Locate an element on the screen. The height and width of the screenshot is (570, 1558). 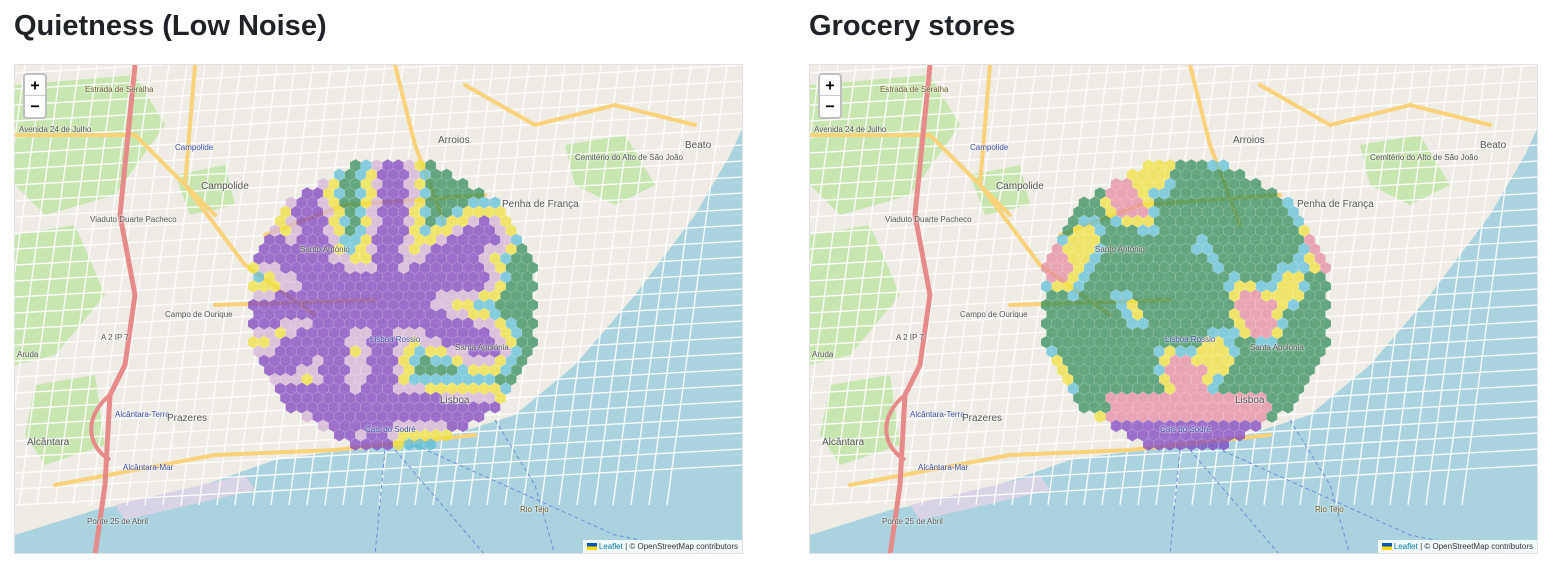
grocery-hex-layer is located at coordinates (1186, 305).